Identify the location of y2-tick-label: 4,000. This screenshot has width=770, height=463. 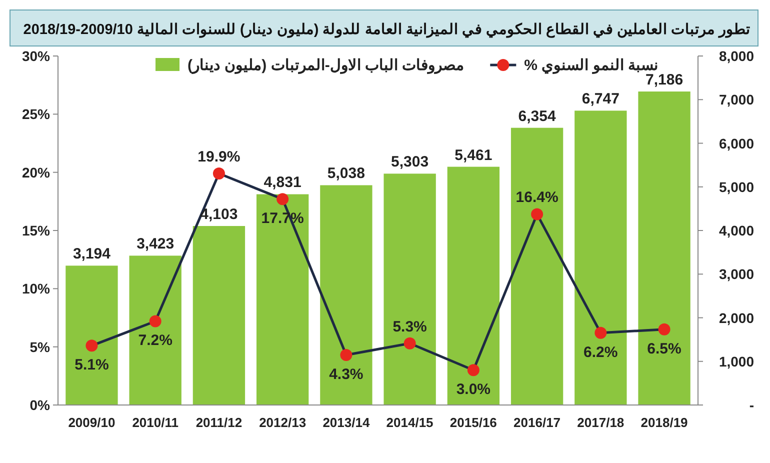
(736, 230).